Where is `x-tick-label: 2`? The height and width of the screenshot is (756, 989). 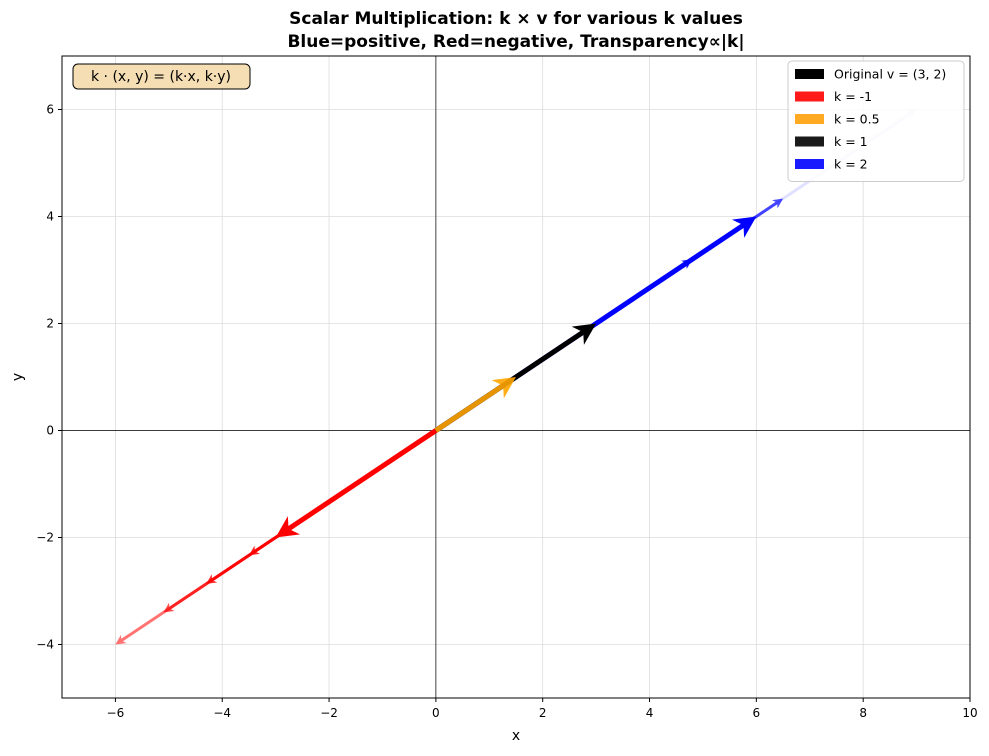 x-tick-label: 2 is located at coordinates (543, 713).